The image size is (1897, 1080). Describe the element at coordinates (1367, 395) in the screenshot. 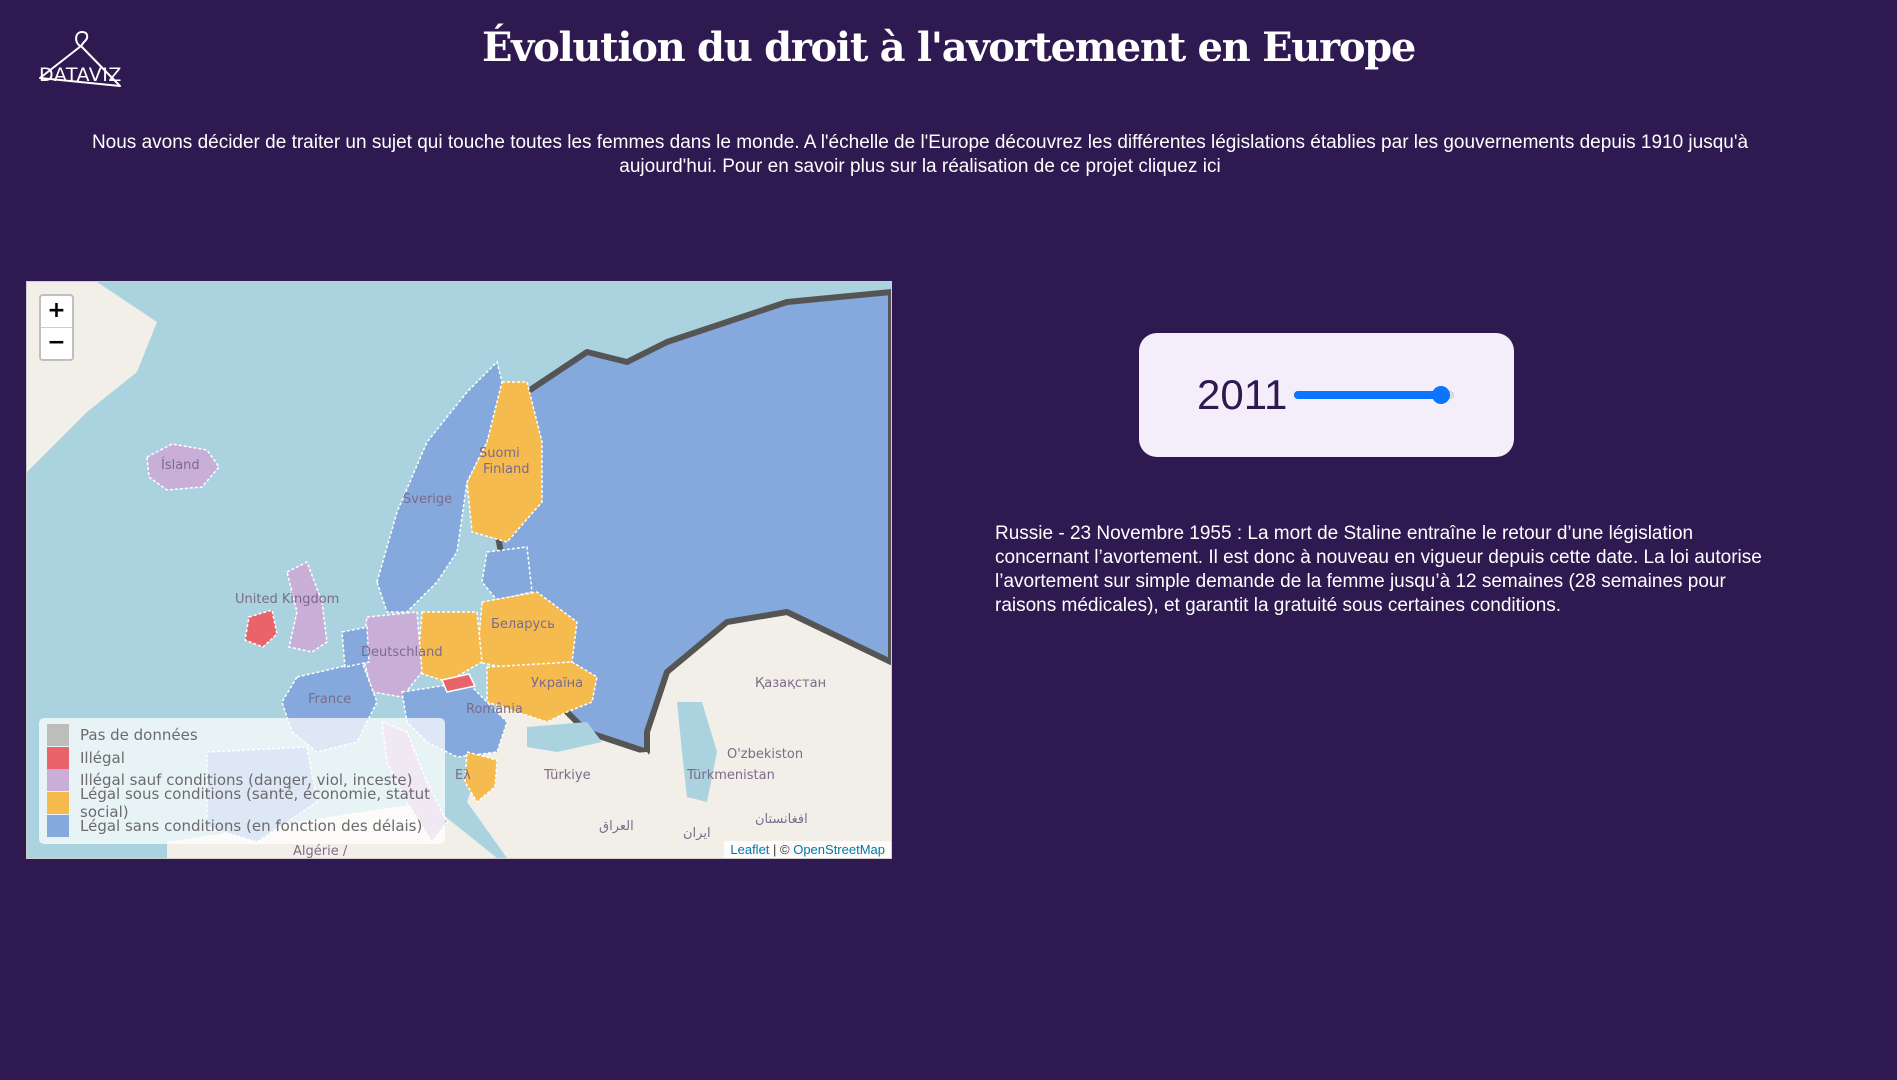

I see `slider-fill` at that location.